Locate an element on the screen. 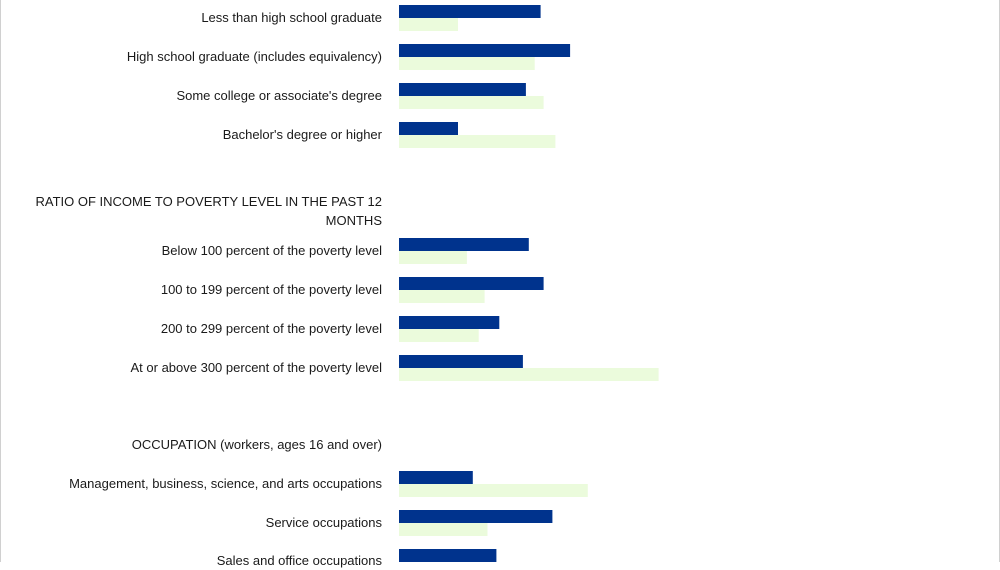 The height and width of the screenshot is (570, 1000). category-label: Less than high school graduate is located at coordinates (291, 17).